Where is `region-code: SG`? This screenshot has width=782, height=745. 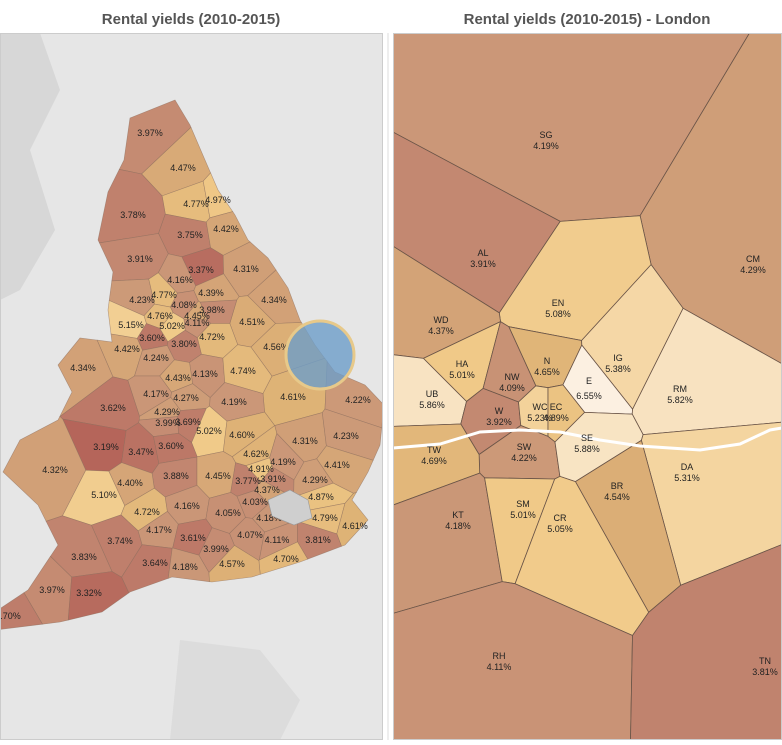
region-code: SG is located at coordinates (545, 135).